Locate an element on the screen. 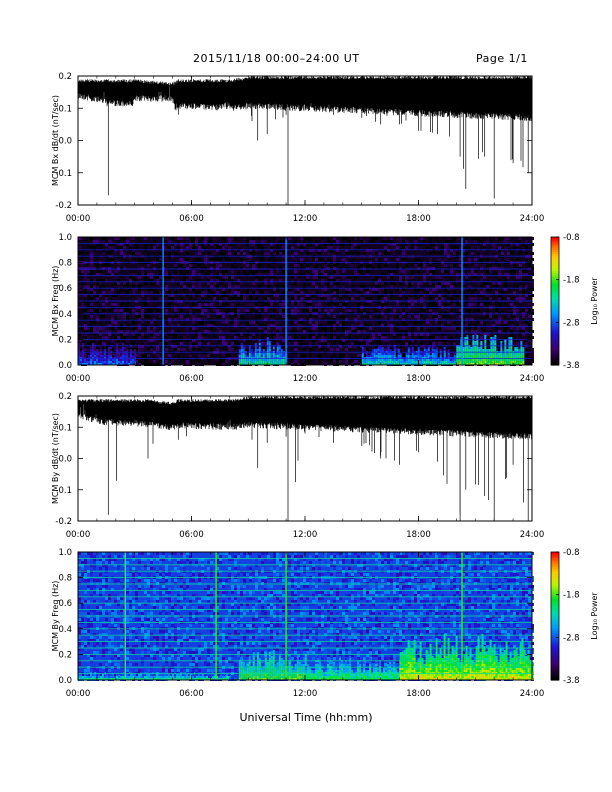 This screenshot has height=792, width=612. x-tick-label: 06:00 is located at coordinates (191, 379).